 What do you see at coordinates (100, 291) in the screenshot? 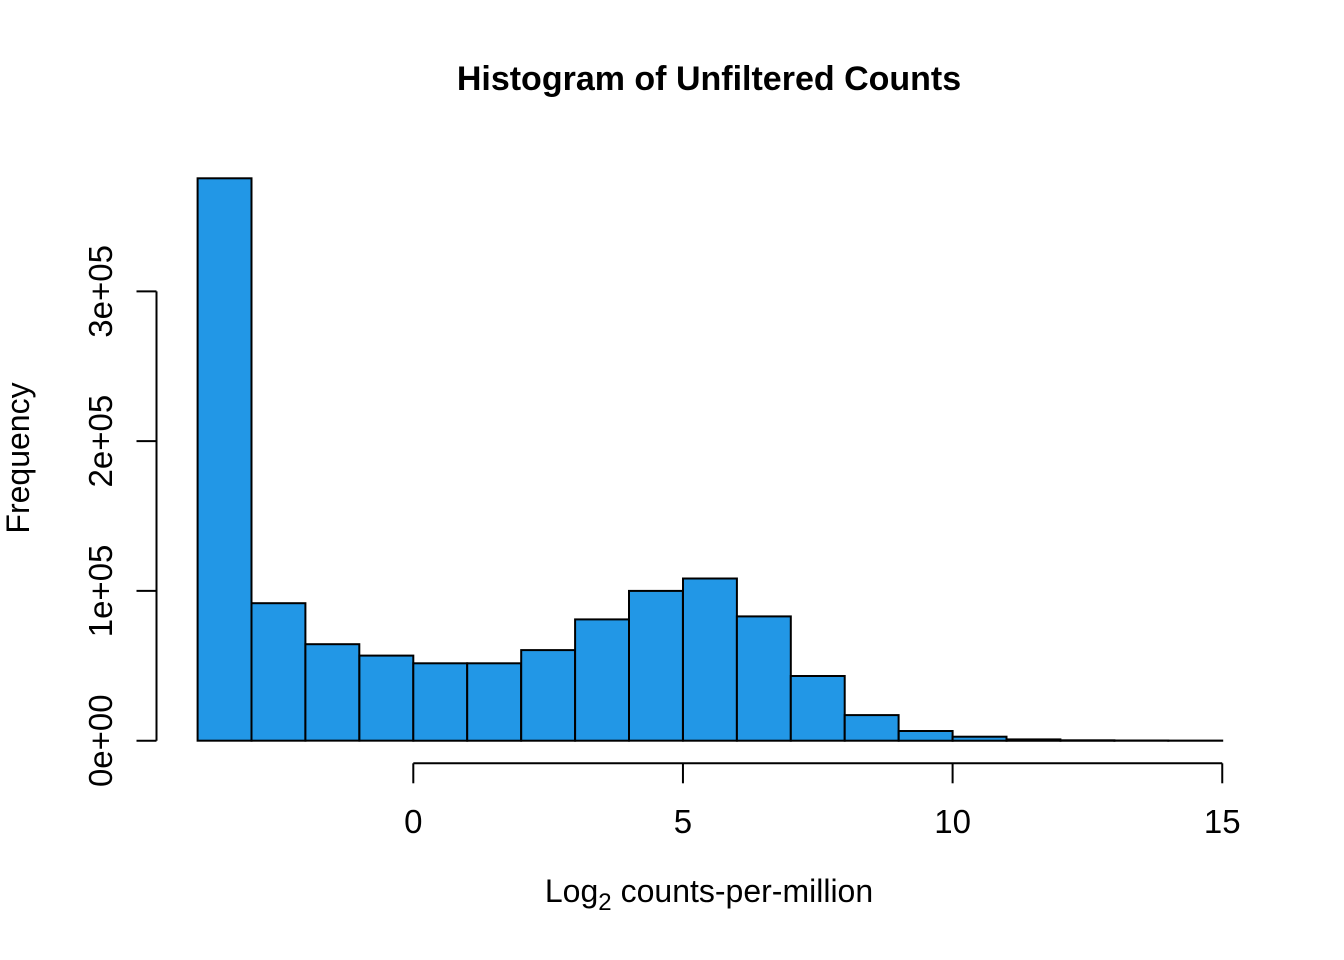
I see `y-tick-label: 3e+05` at bounding box center [100, 291].